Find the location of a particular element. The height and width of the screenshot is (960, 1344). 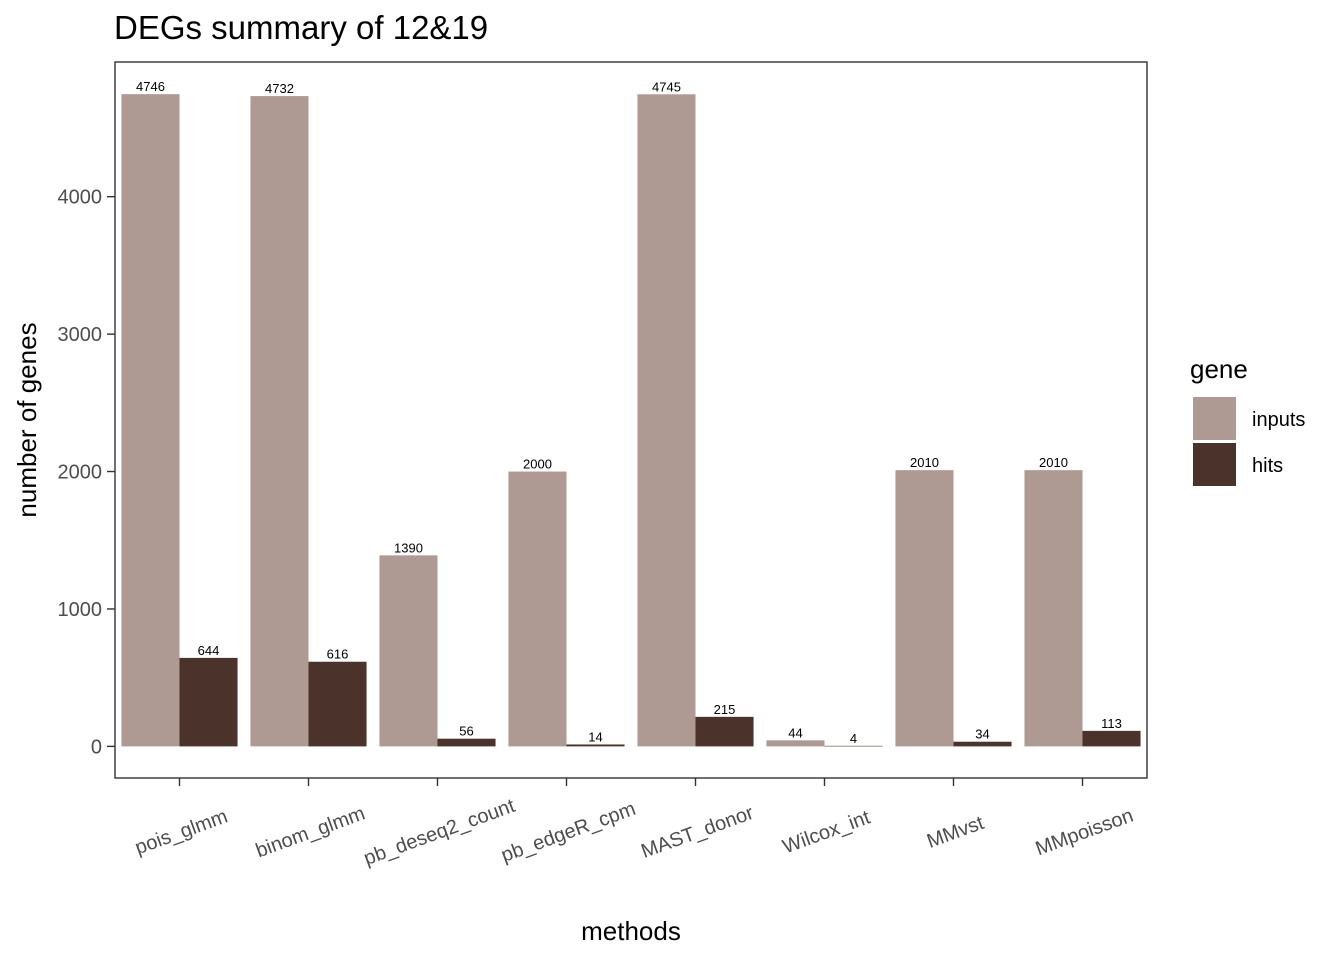

x-tick-label-Wilcox_int: Wilcox_int is located at coordinates (827, 832).